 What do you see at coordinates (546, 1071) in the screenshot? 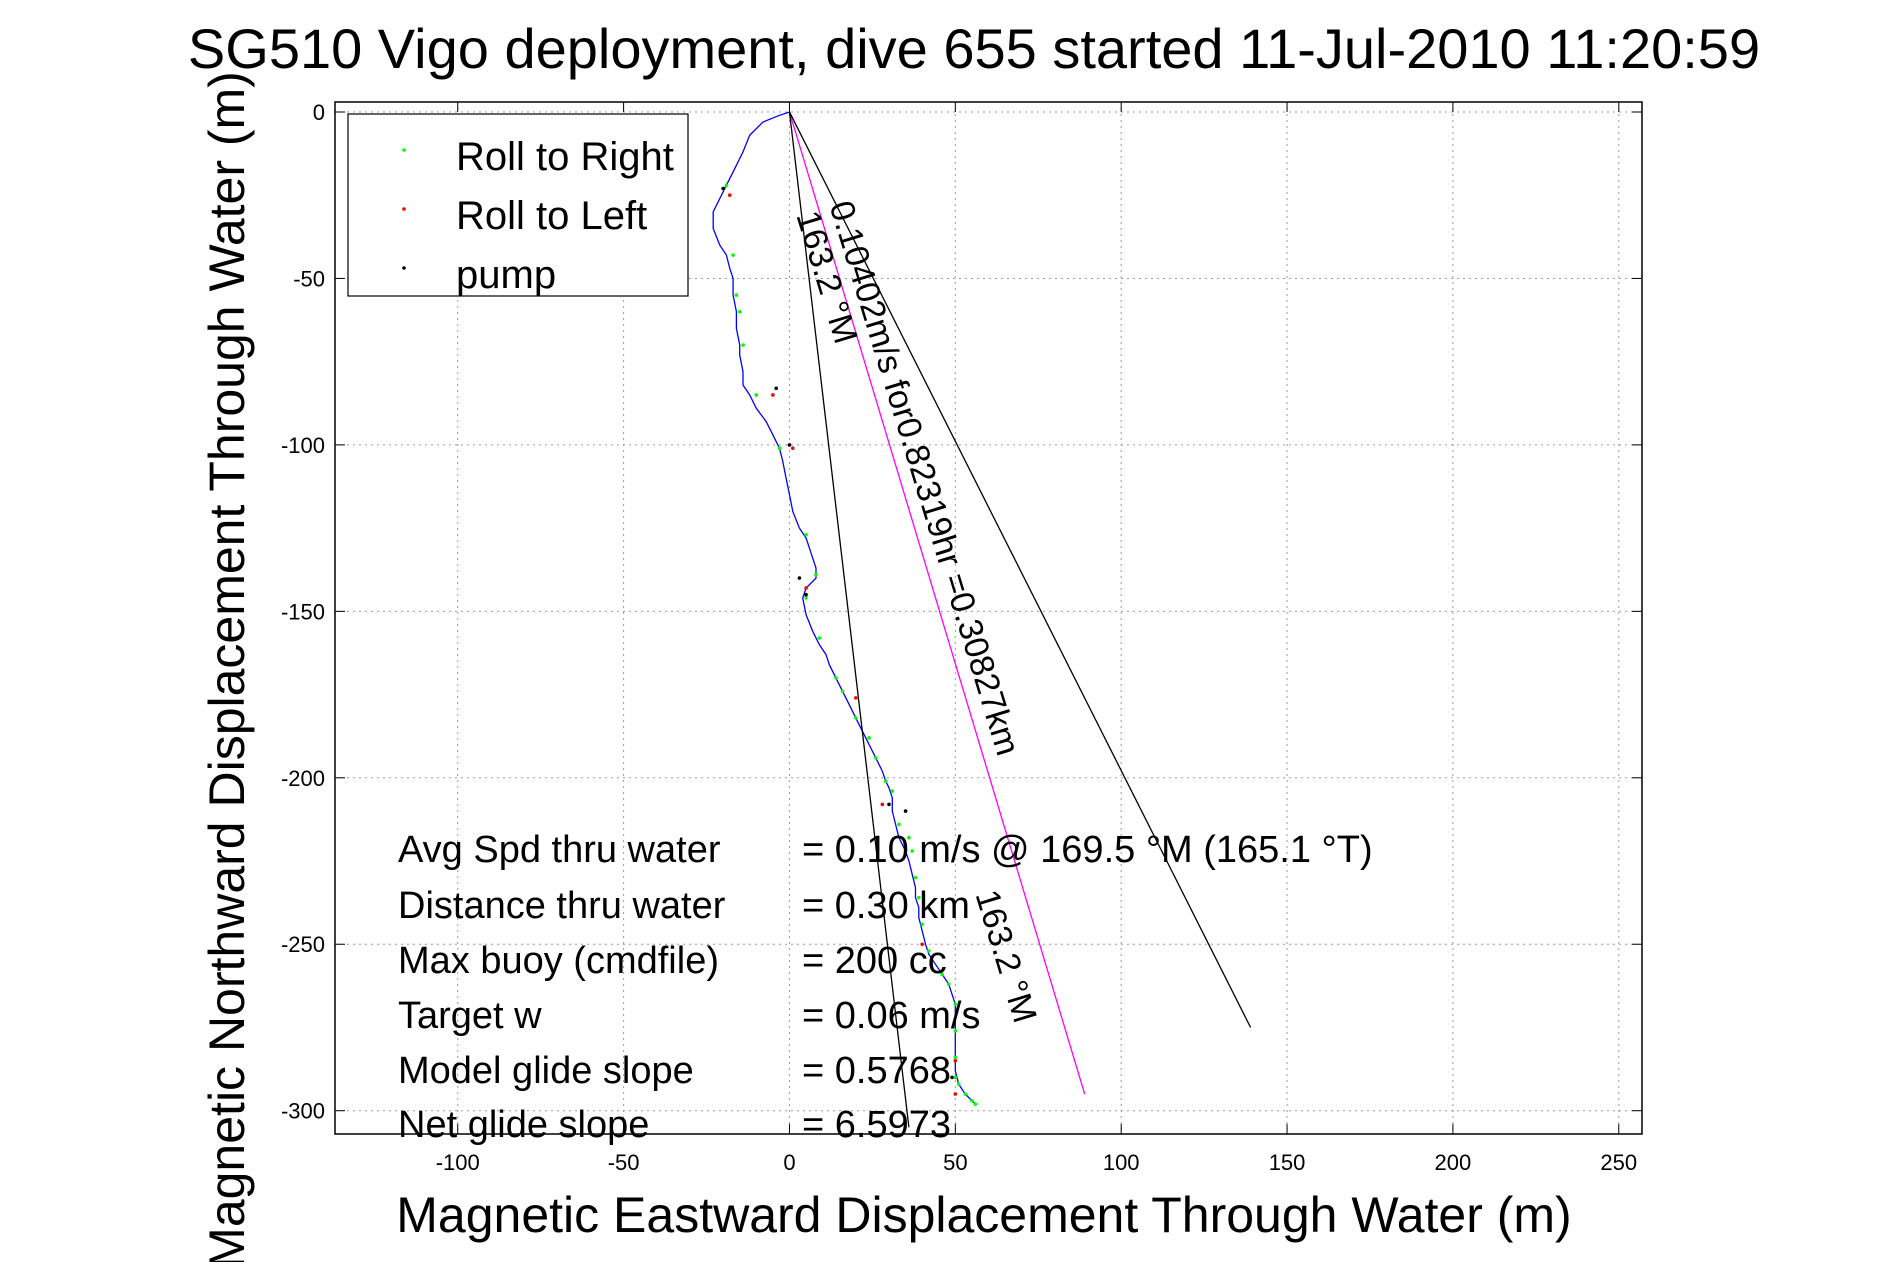
I see `stat-label-model-glide: Model glide slope` at bounding box center [546, 1071].